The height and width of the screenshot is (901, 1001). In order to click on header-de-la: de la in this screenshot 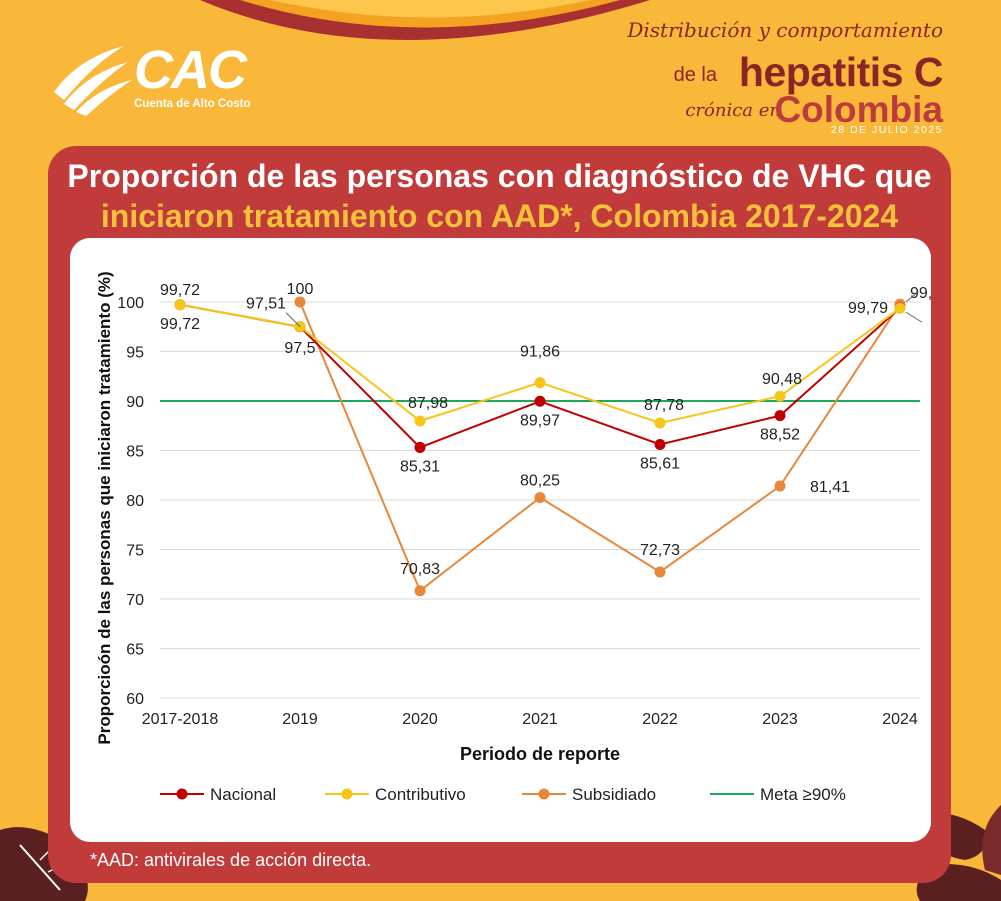, I will do `click(695, 75)`.